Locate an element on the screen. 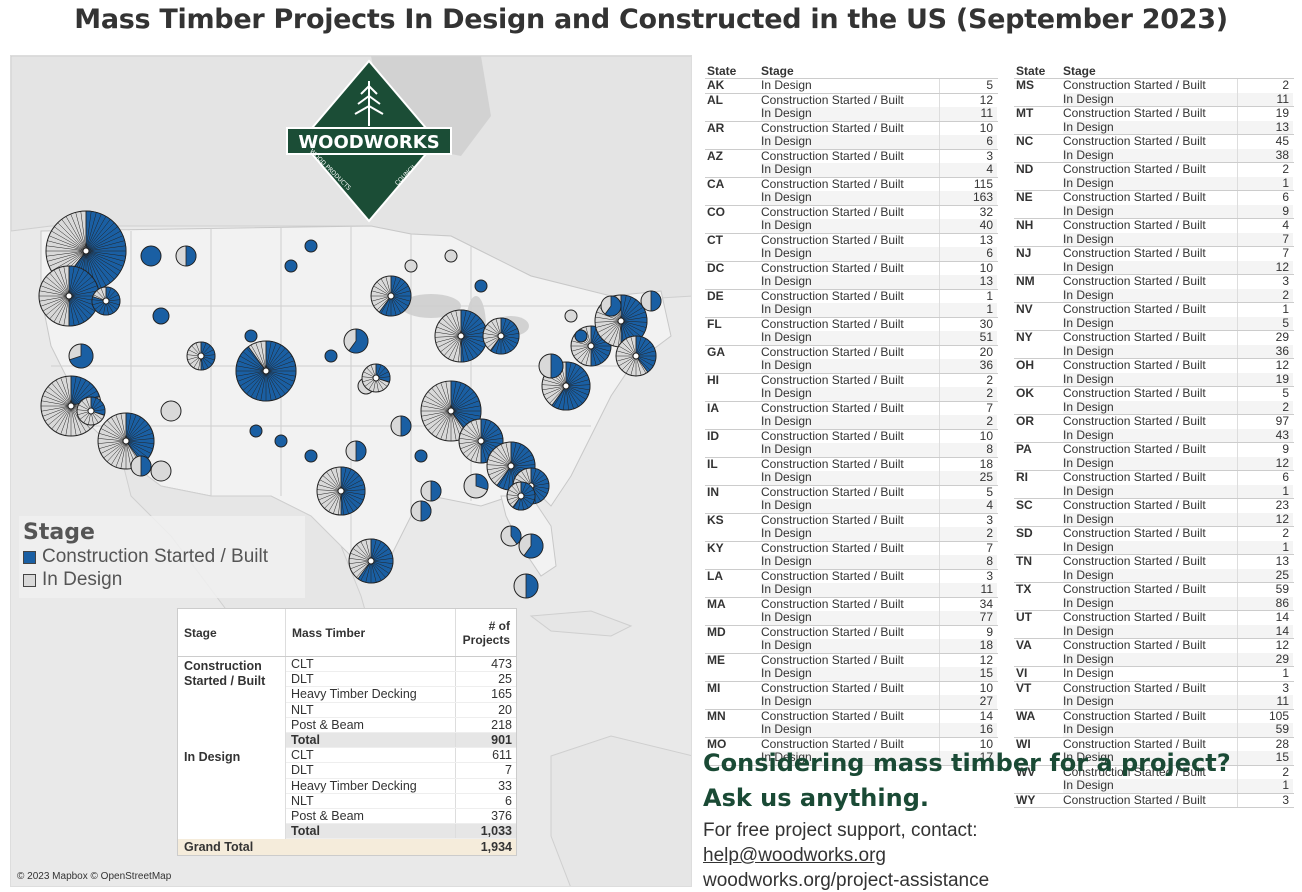 Image resolution: width=1302 pixels, height=892 pixels. state-row: In Design 16 is located at coordinates (879, 729).